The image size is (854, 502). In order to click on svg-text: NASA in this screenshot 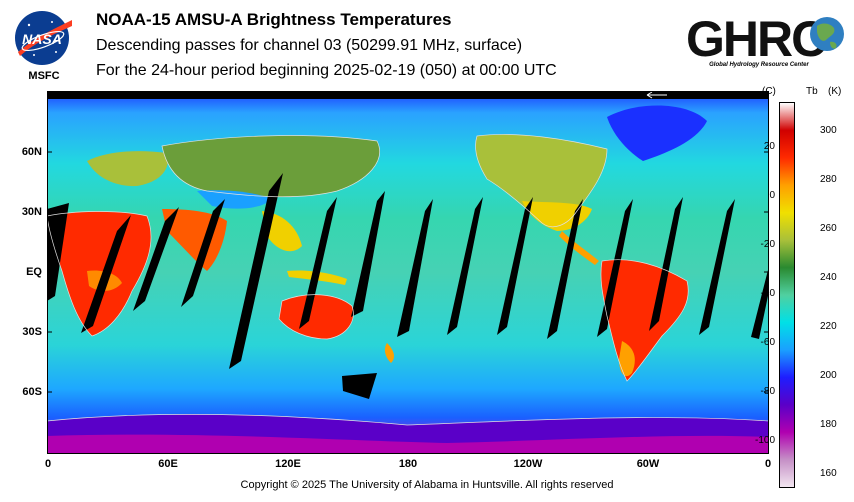, I will do `click(42, 39)`.